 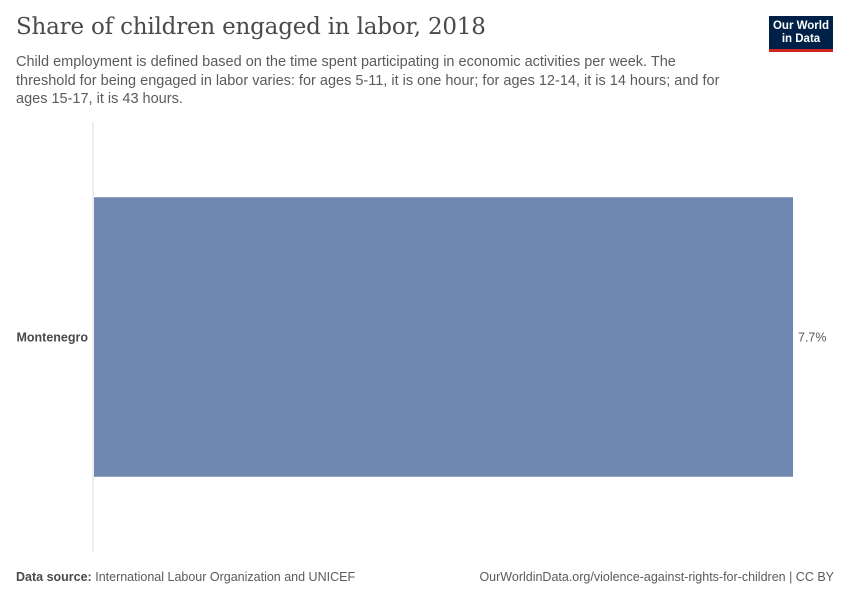 I want to click on logo-line-2: in Data, so click(x=801, y=39).